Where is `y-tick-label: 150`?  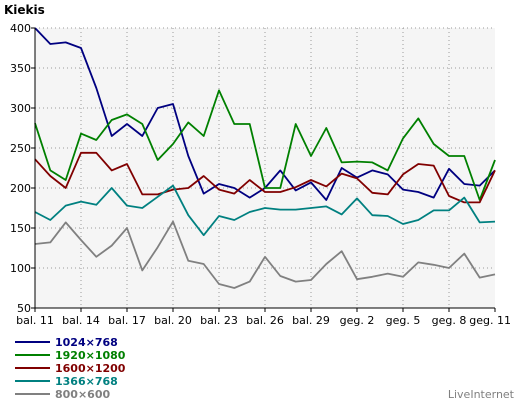
y-tick-label: 150 is located at coordinates (20, 228).